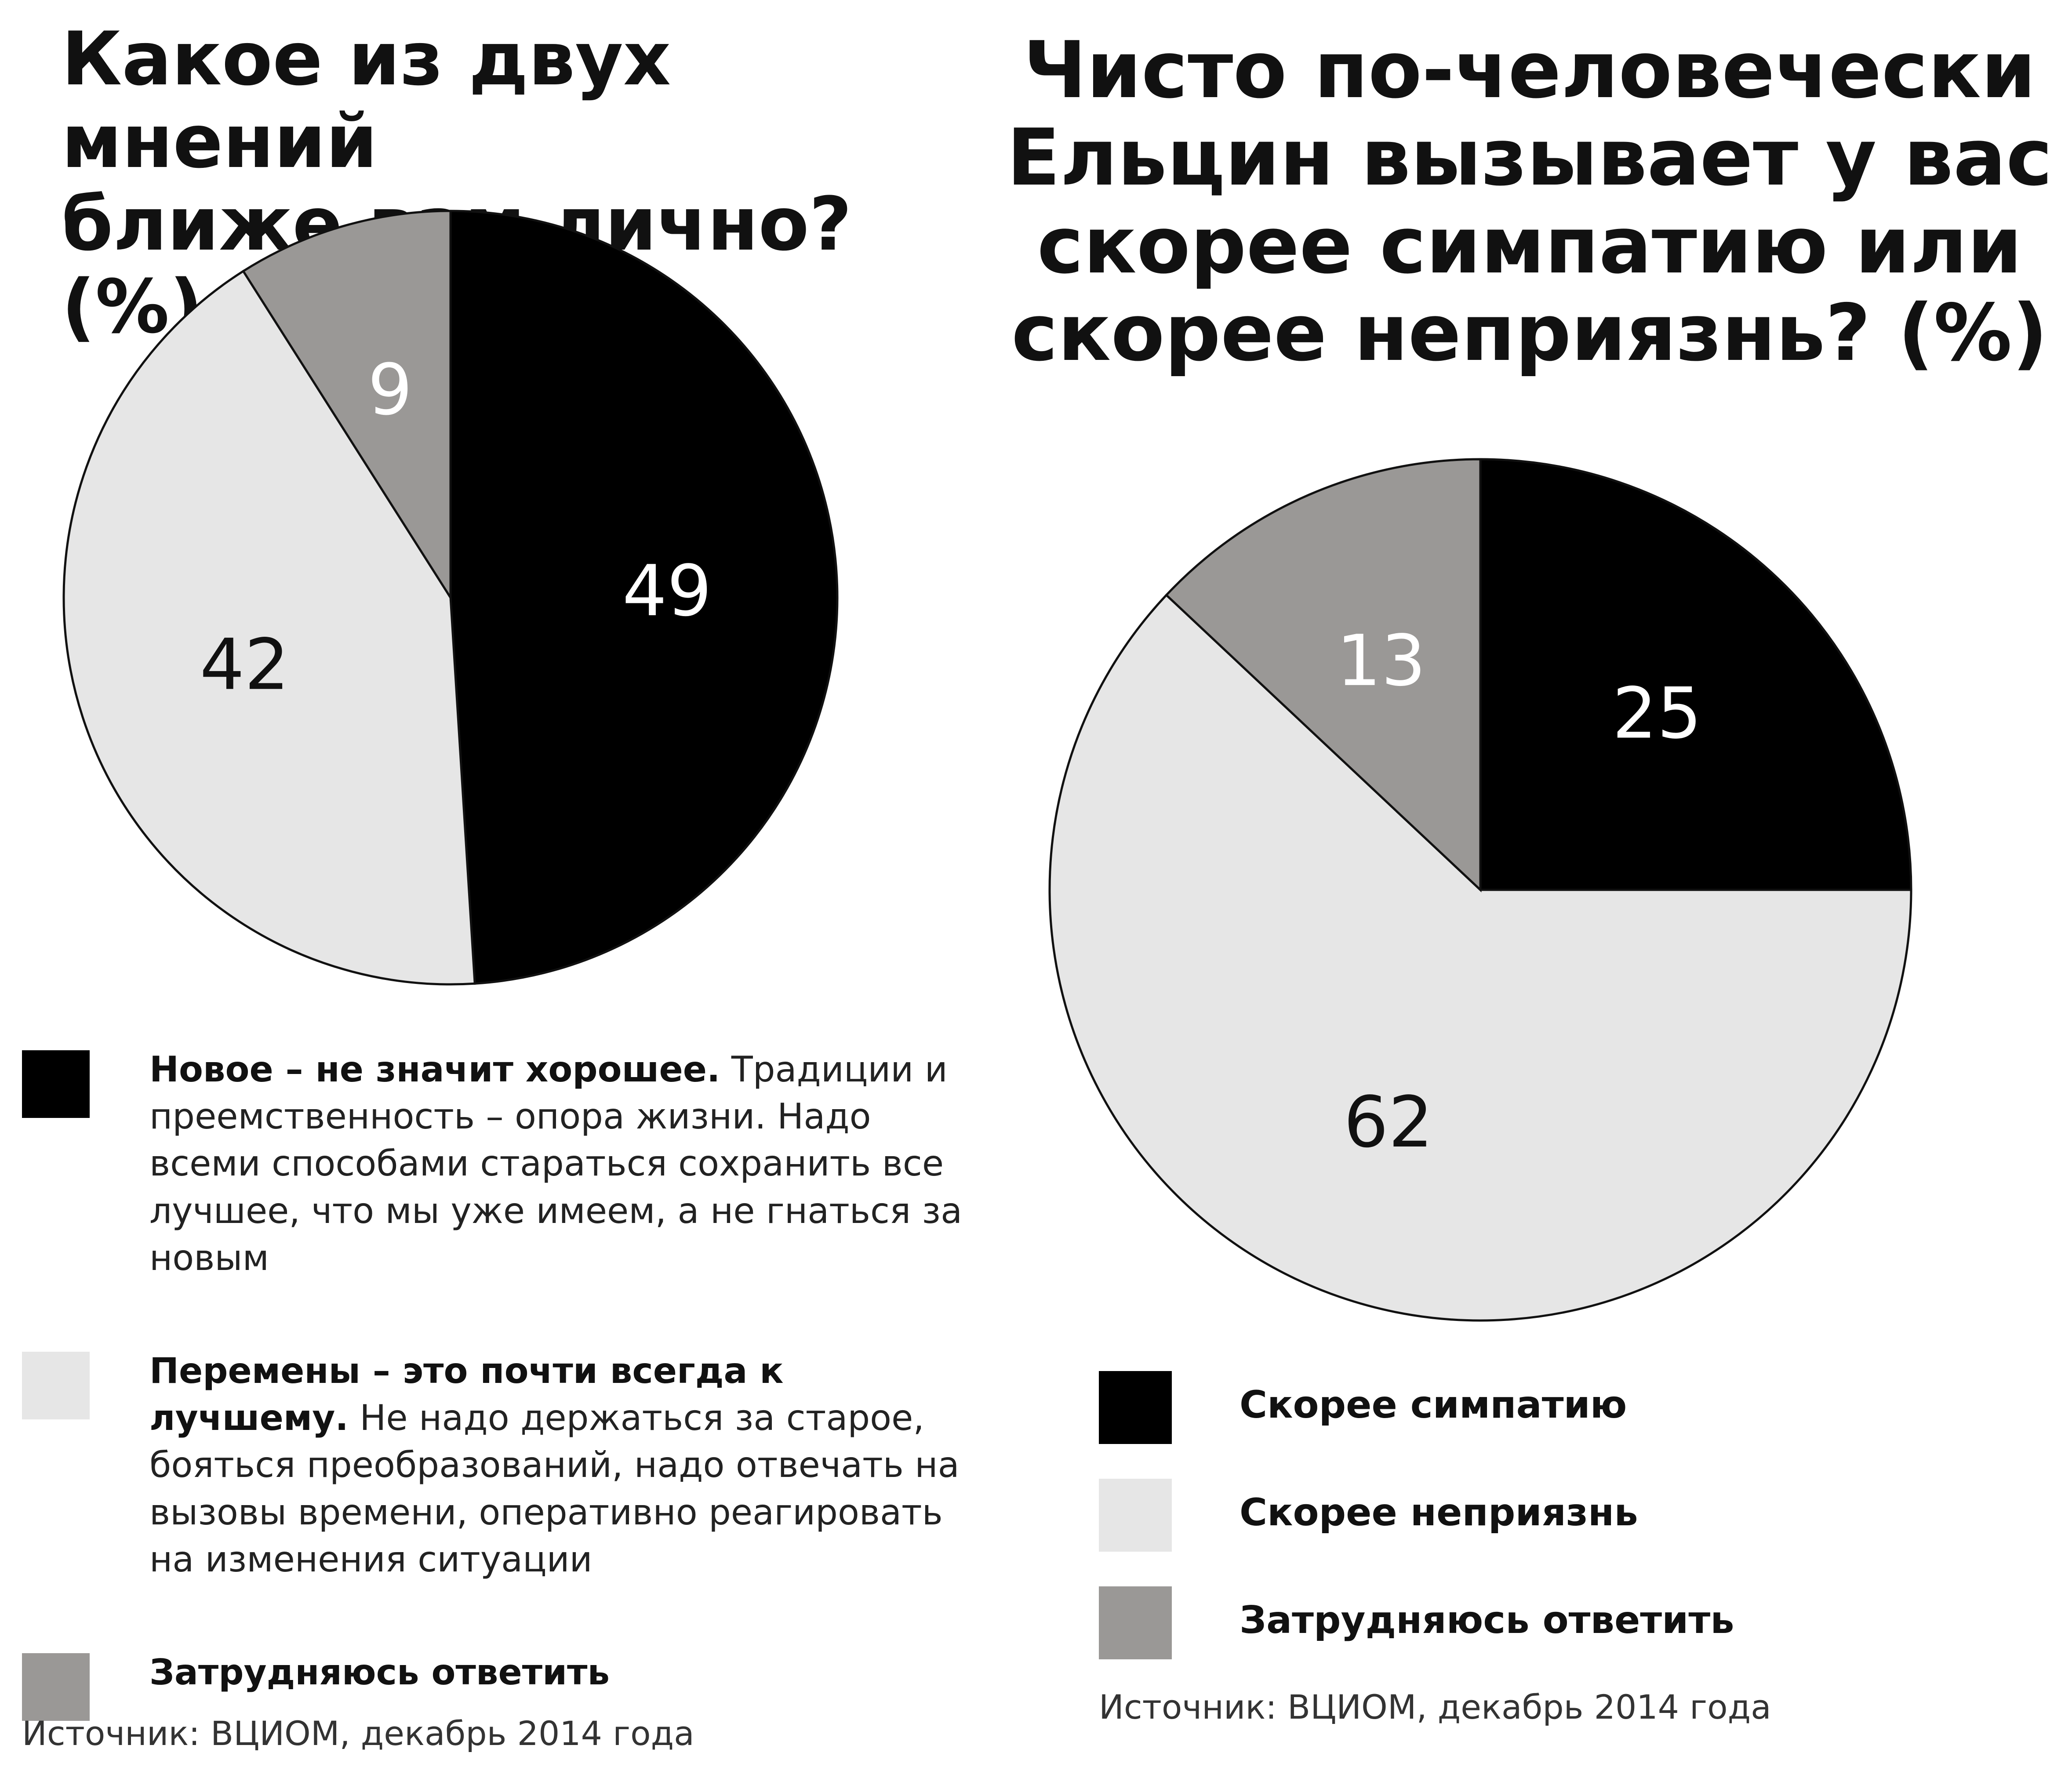 This screenshot has height=1785, width=2072. Describe the element at coordinates (434, 1069) in the screenshot. I see `legend-bold-text: Новое – не значит хорошее.` at that location.